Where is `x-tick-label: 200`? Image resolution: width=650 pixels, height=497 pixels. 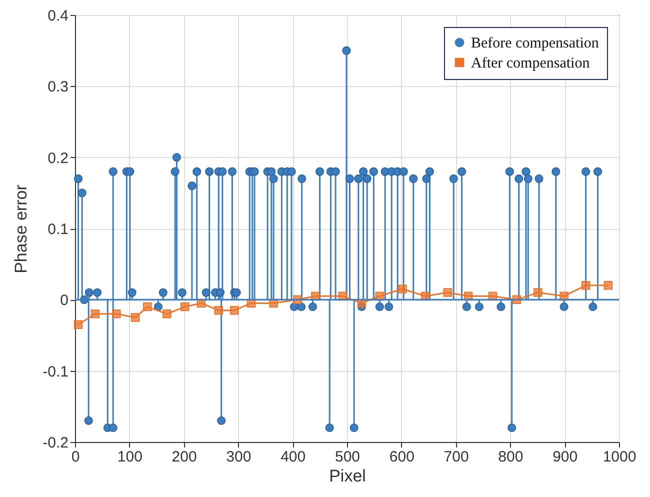
x-tick-label: 200 is located at coordinates (184, 457).